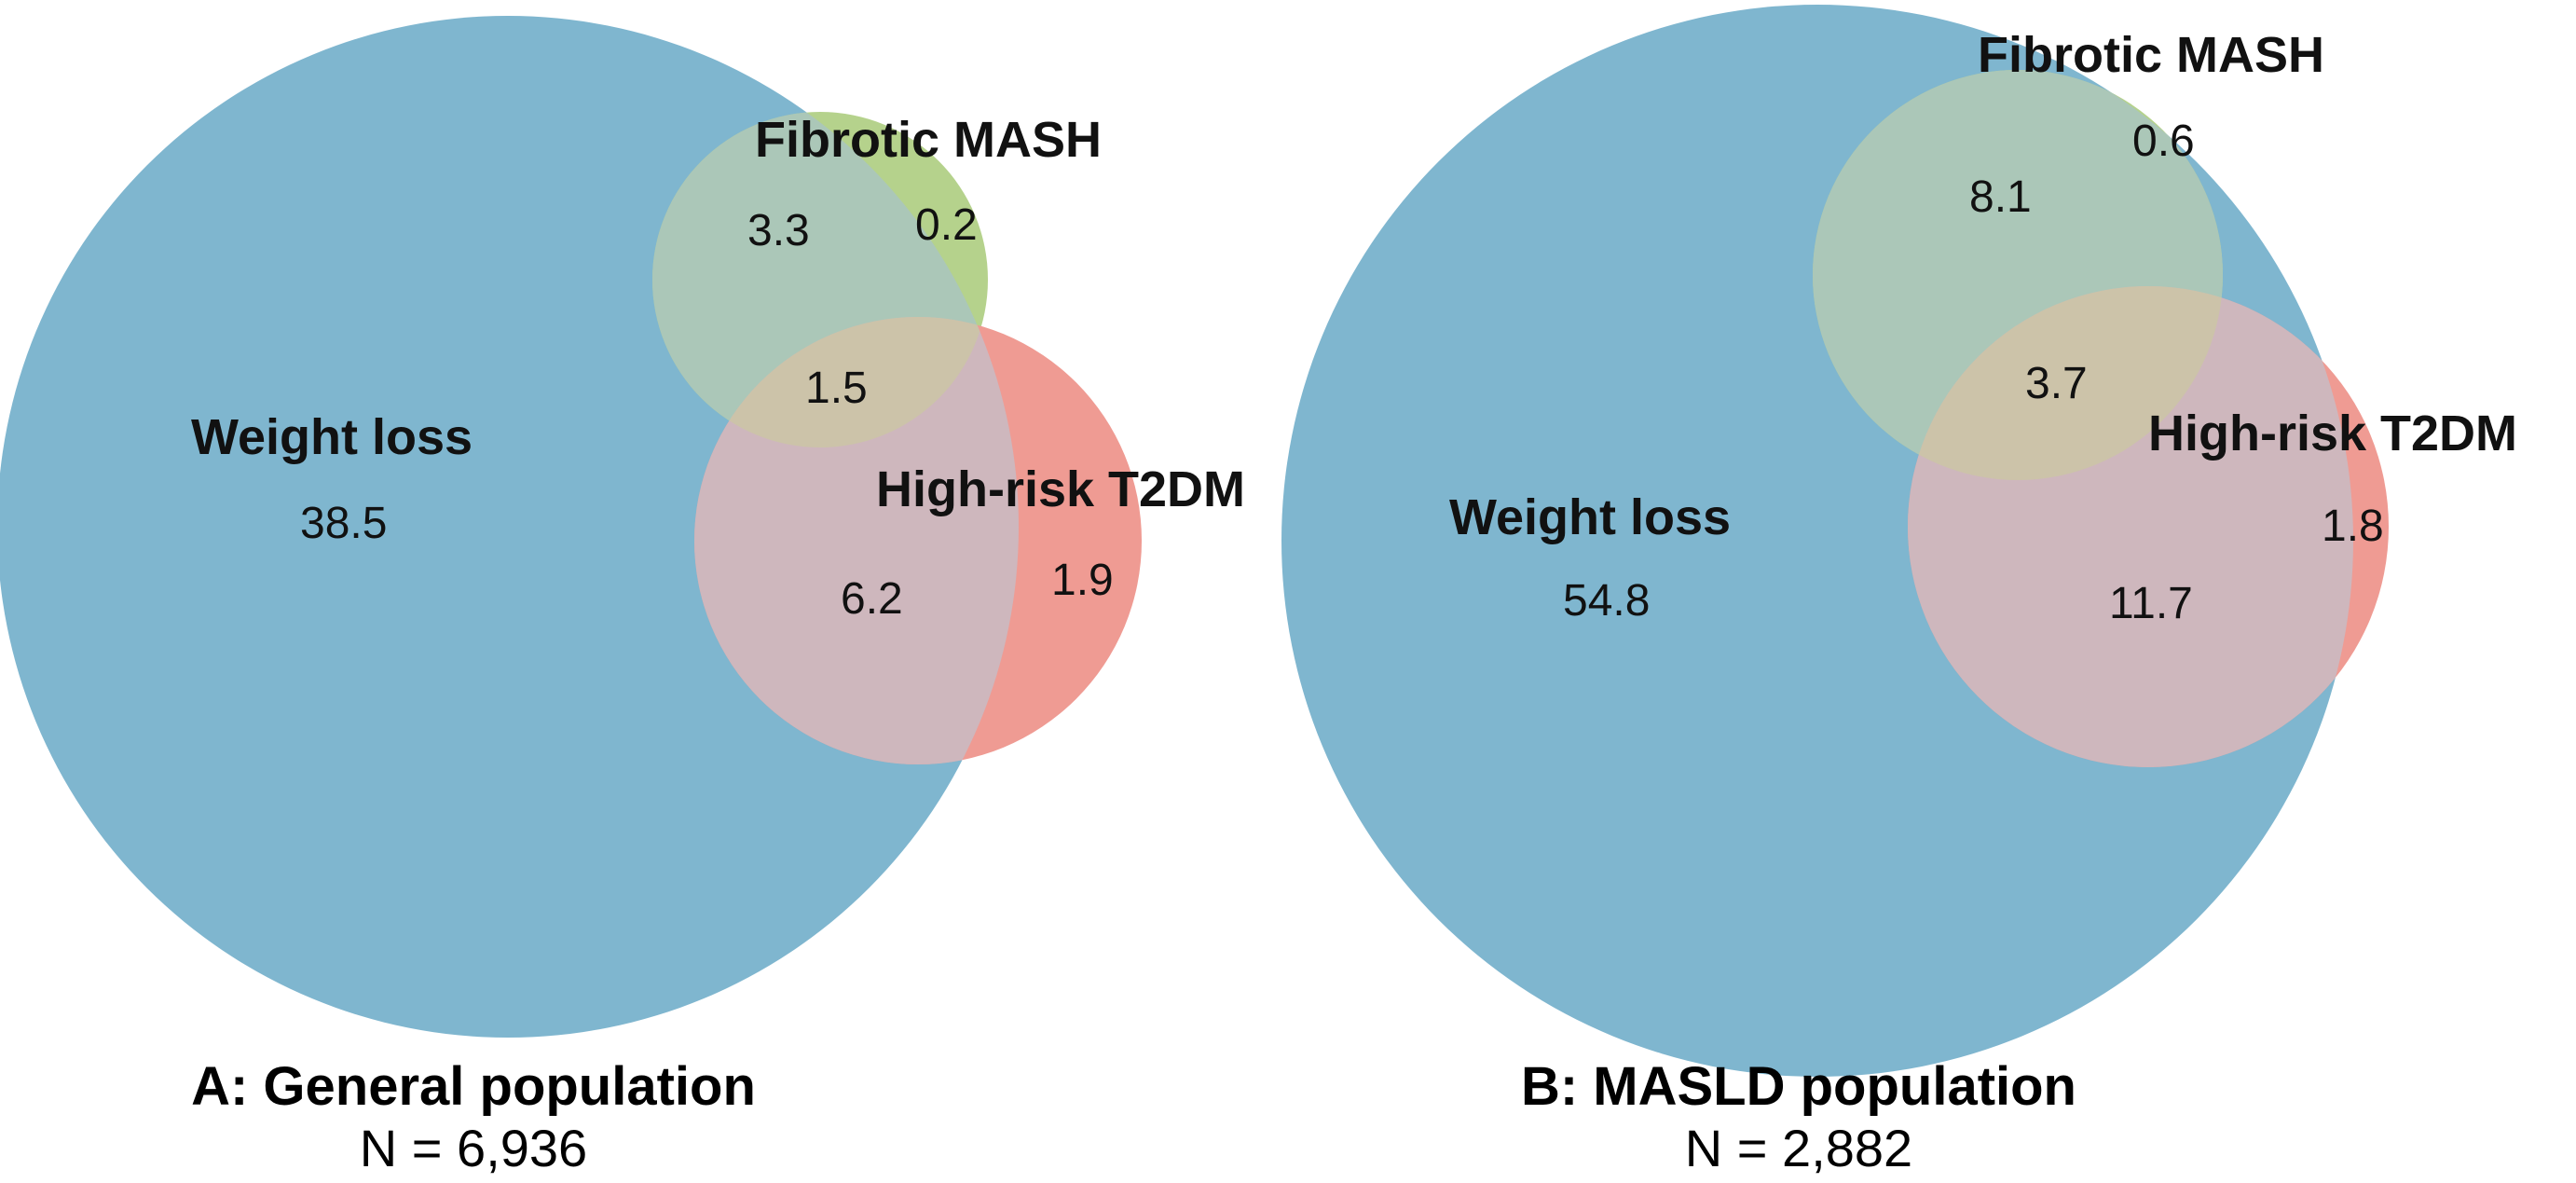  I want to click on fibrotic-only-value: 0.2, so click(946, 225).